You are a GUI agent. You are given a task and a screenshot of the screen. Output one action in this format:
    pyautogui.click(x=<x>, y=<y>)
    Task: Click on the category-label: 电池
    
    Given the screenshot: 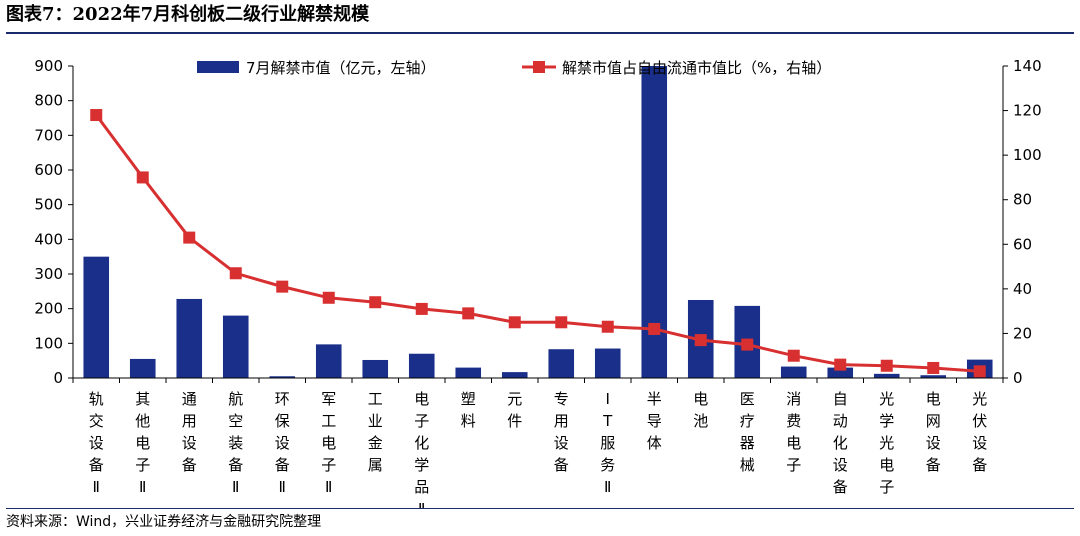 What is the action you would take?
    pyautogui.click(x=700, y=410)
    